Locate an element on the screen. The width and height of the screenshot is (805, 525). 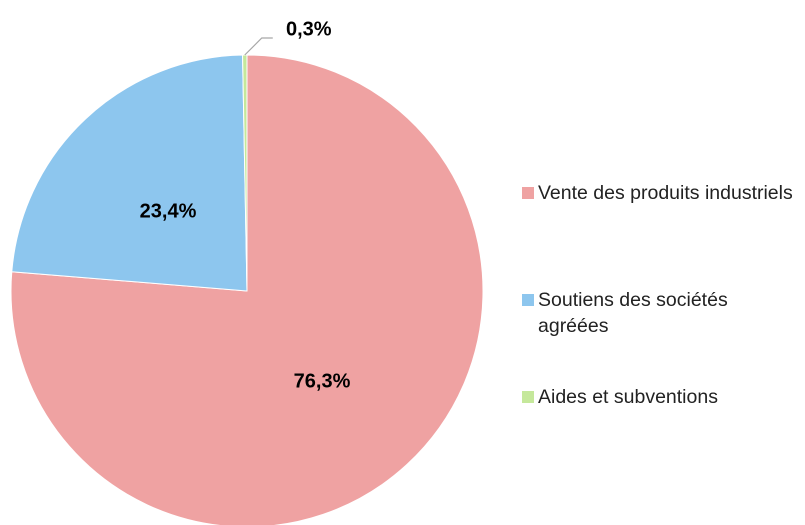
legend-item: Soutiens des sociétés agréées is located at coordinates (661, 313).